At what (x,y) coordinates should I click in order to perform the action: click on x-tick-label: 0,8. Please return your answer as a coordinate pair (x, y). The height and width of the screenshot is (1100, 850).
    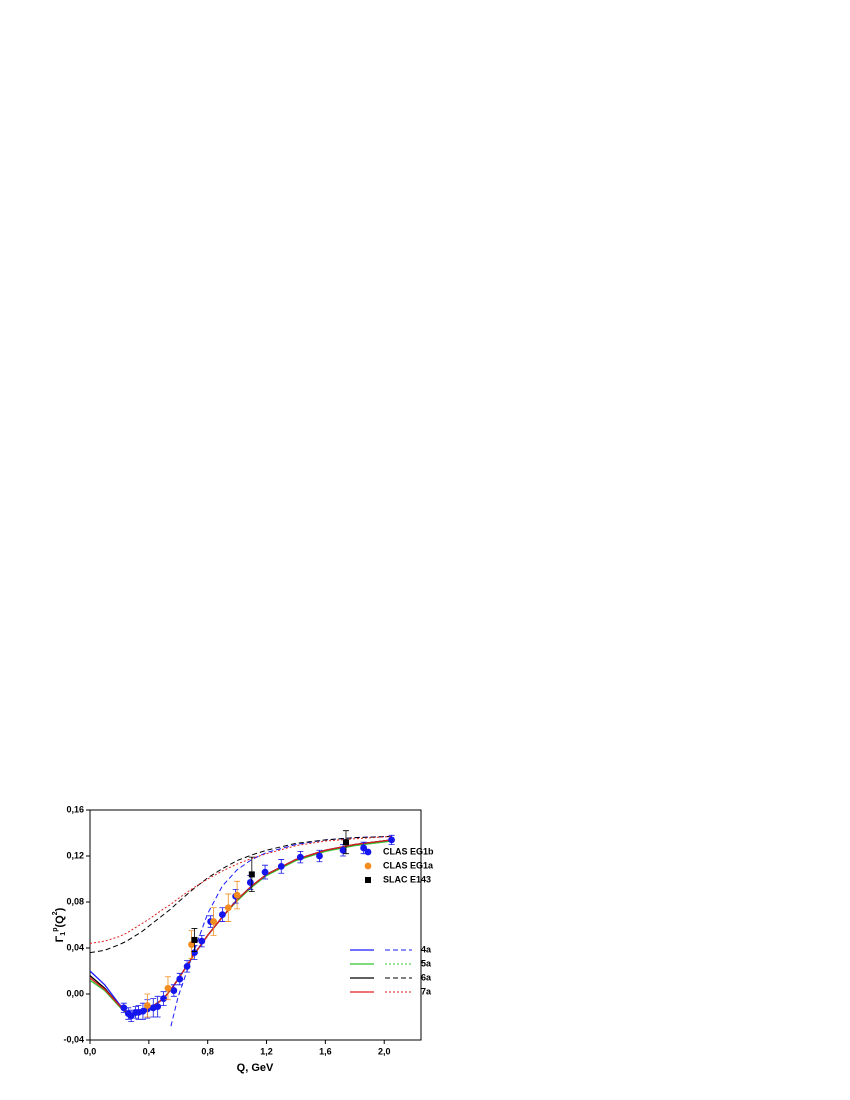
    Looking at the image, I should click on (207, 1051).